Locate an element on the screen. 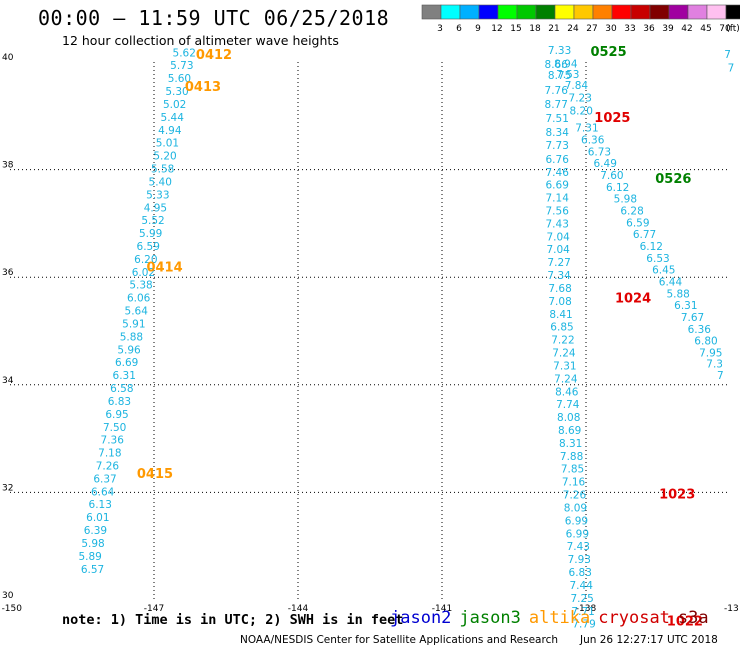 This screenshot has height=650, width=740. y-tick-label: 34 is located at coordinates (8, 381).